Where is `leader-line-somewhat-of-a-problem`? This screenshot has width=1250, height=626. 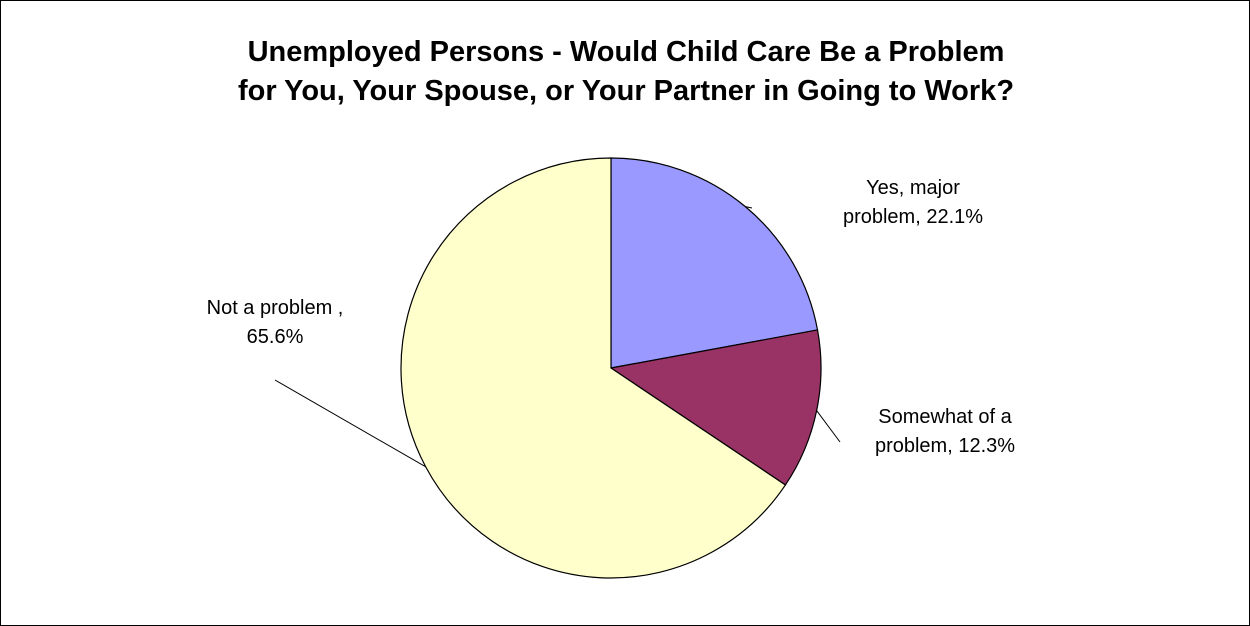
leader-line-somewhat-of-a-problem is located at coordinates (828, 426).